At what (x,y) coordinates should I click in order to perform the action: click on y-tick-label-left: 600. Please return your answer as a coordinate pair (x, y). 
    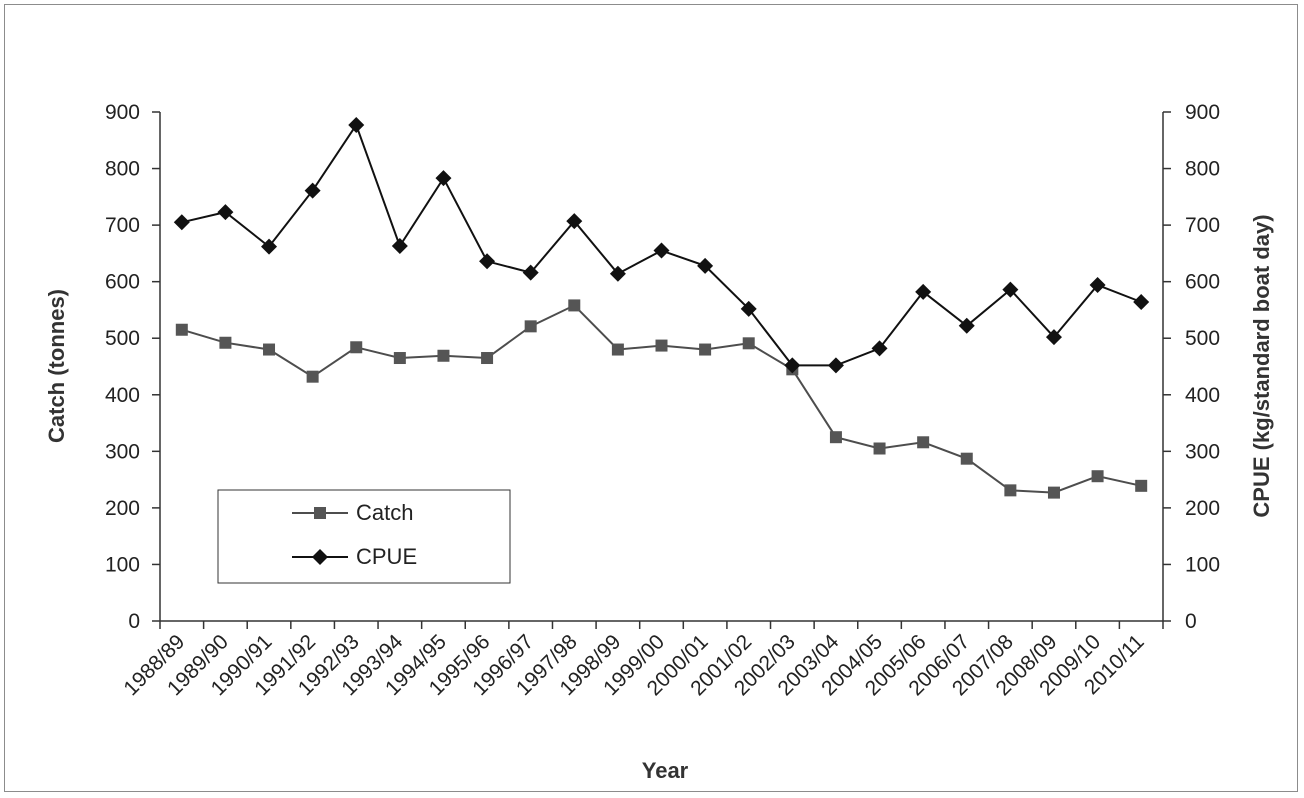
    Looking at the image, I should click on (122, 282).